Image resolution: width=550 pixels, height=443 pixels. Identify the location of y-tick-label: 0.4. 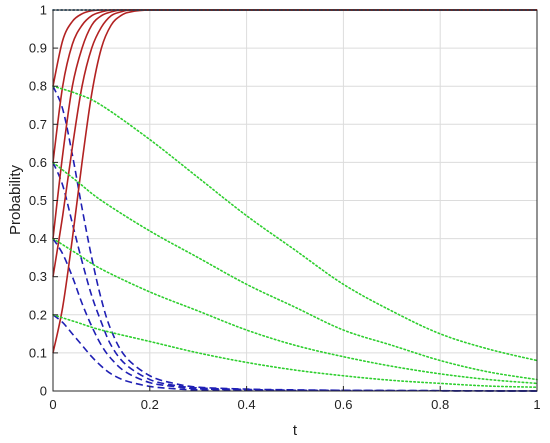
(38, 238).